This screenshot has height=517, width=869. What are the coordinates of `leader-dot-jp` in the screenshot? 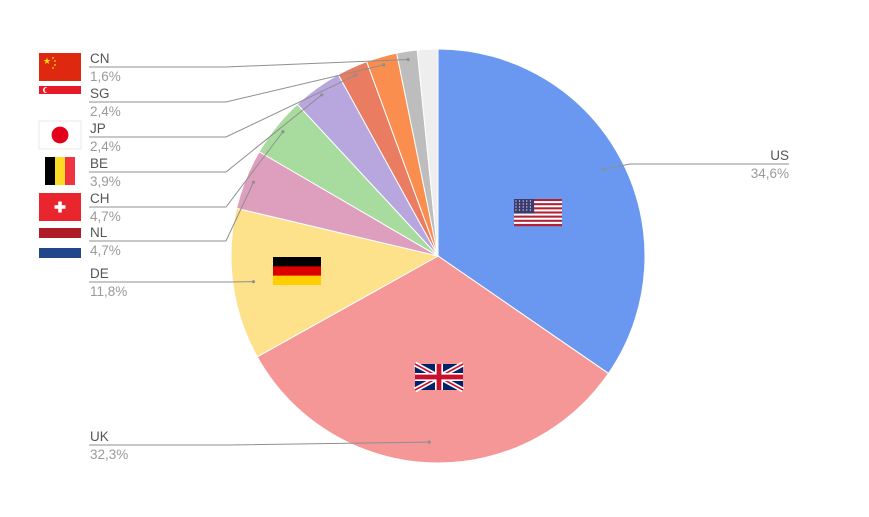 It's located at (356, 75).